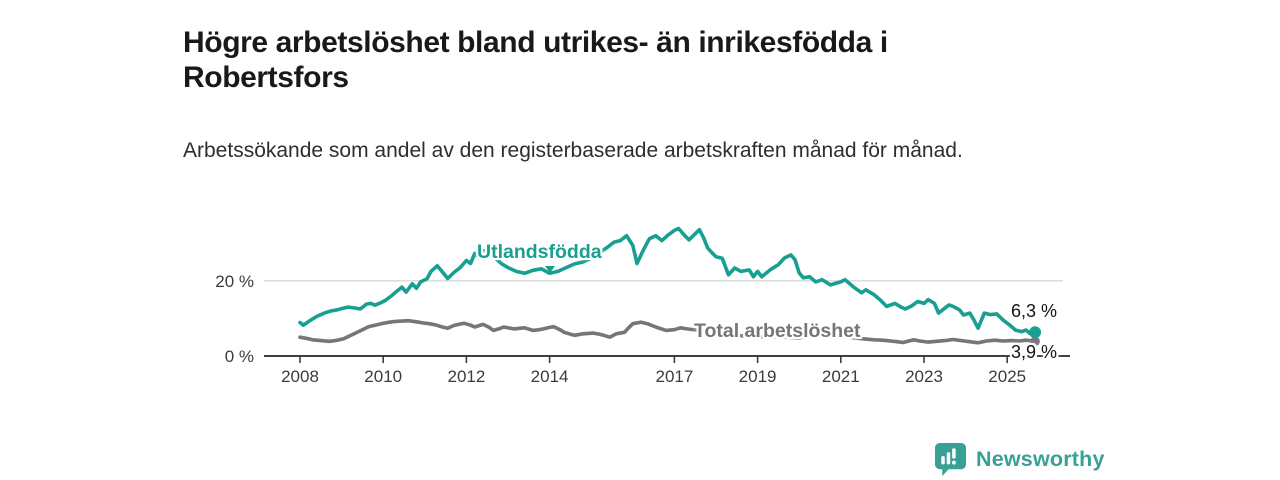 This screenshot has height=480, width=1280. Describe the element at coordinates (1035, 341) in the screenshot. I see `endpoint-dot-total` at that location.